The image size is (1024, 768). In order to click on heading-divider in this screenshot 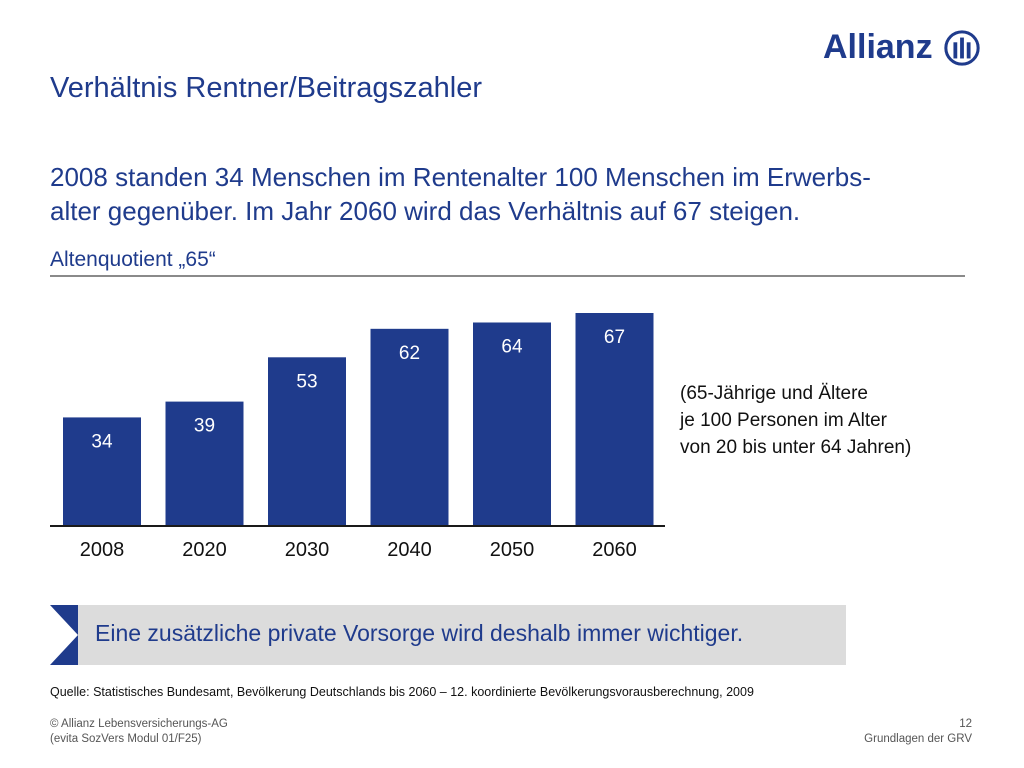, I will do `click(507, 276)`.